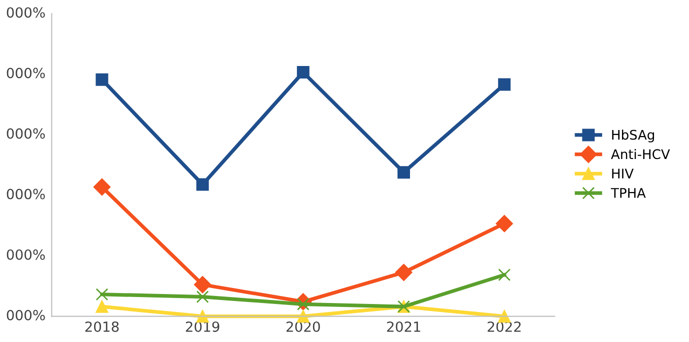  Describe the element at coordinates (203, 326) in the screenshot. I see `x-tick-label: 2019` at that location.